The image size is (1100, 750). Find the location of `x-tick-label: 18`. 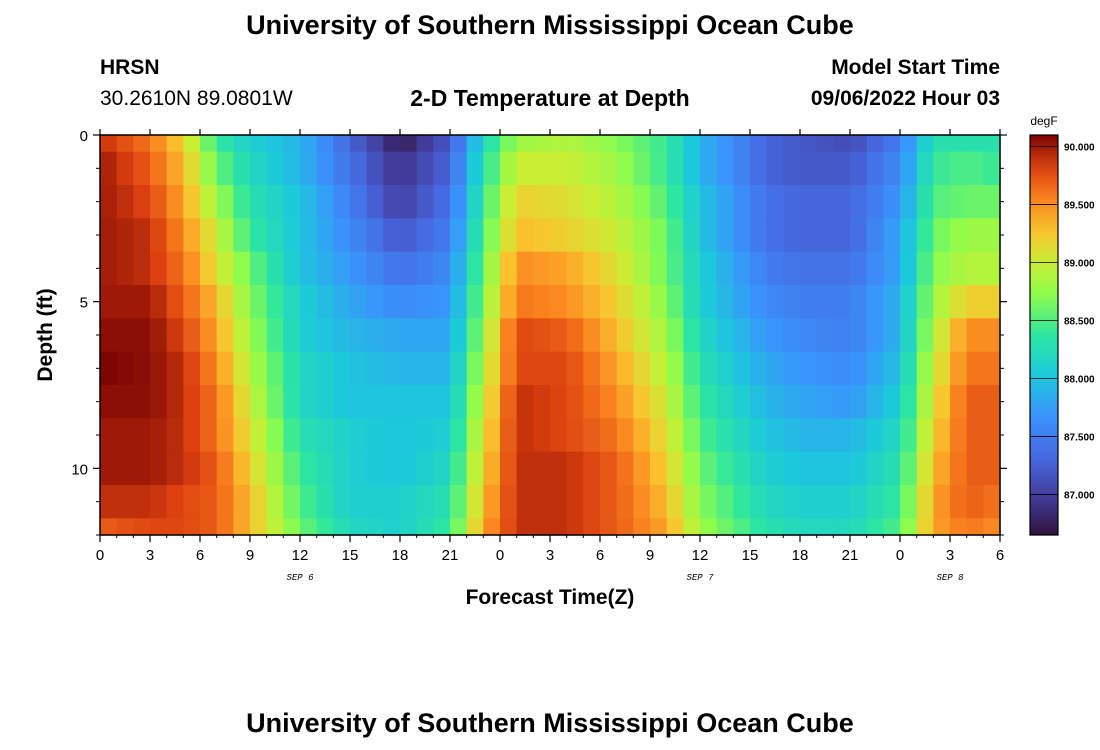

x-tick-label: 18 is located at coordinates (400, 555).